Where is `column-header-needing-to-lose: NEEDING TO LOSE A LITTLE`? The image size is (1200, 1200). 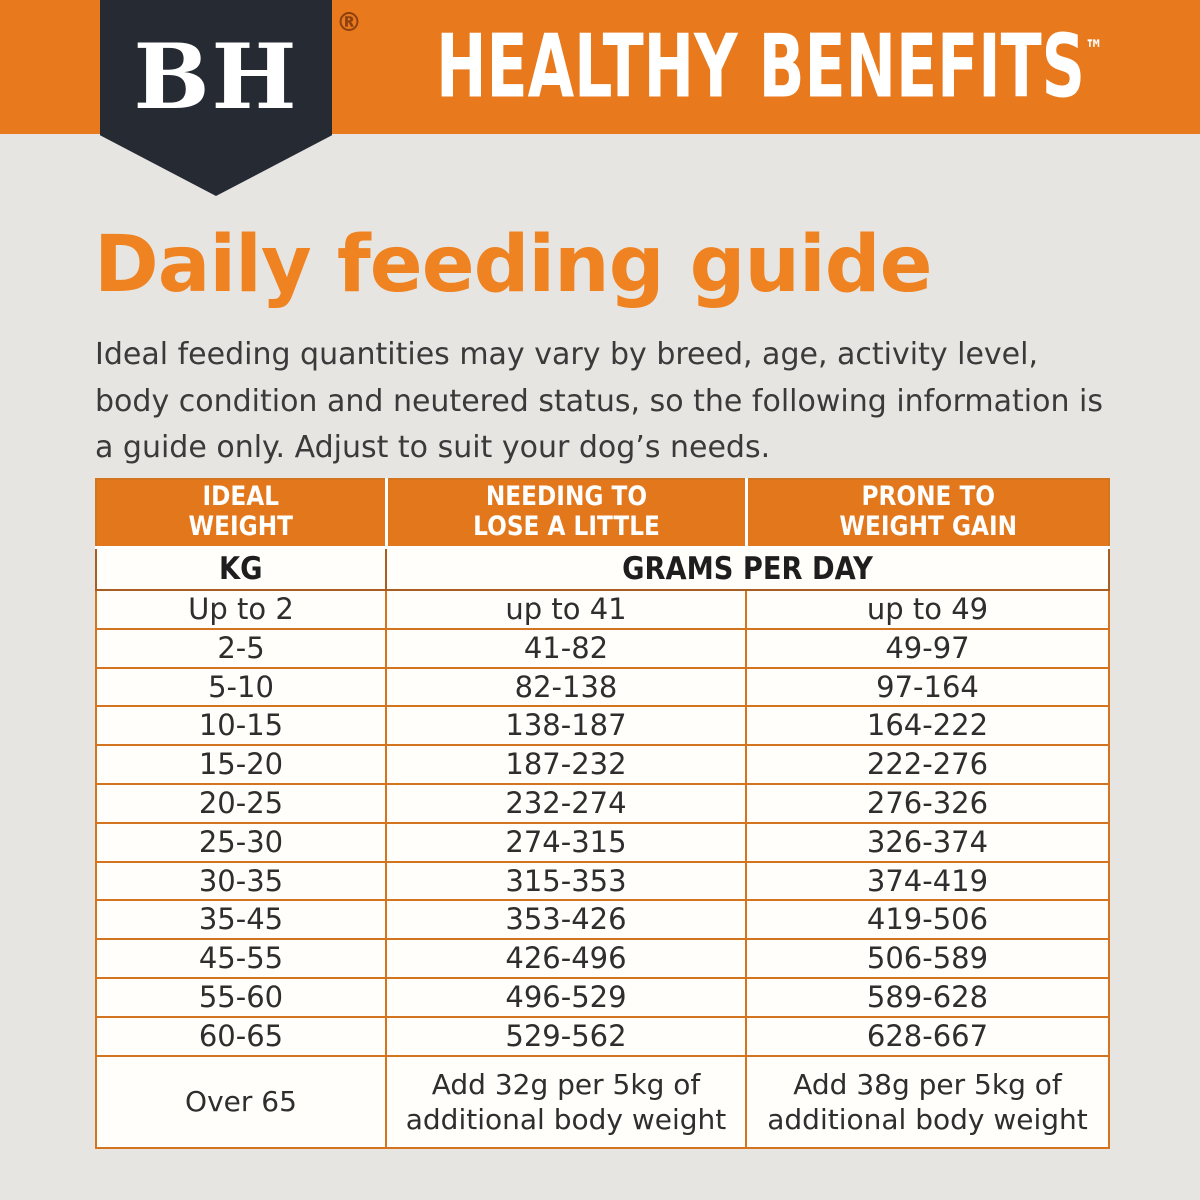
column-header-needing-to-lose: NEEDING TO LOSE A LITTLE is located at coordinates (565, 514).